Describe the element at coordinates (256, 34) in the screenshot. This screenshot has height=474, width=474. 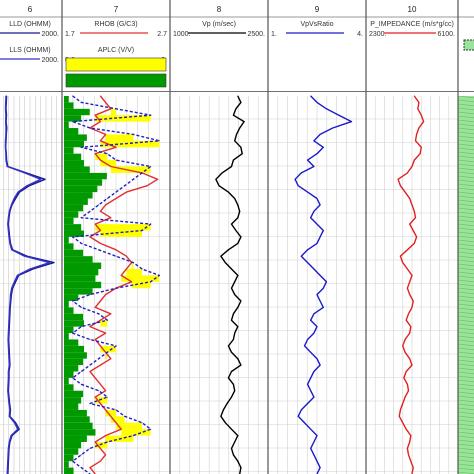
I see `curve-max-label: 2500.` at that location.